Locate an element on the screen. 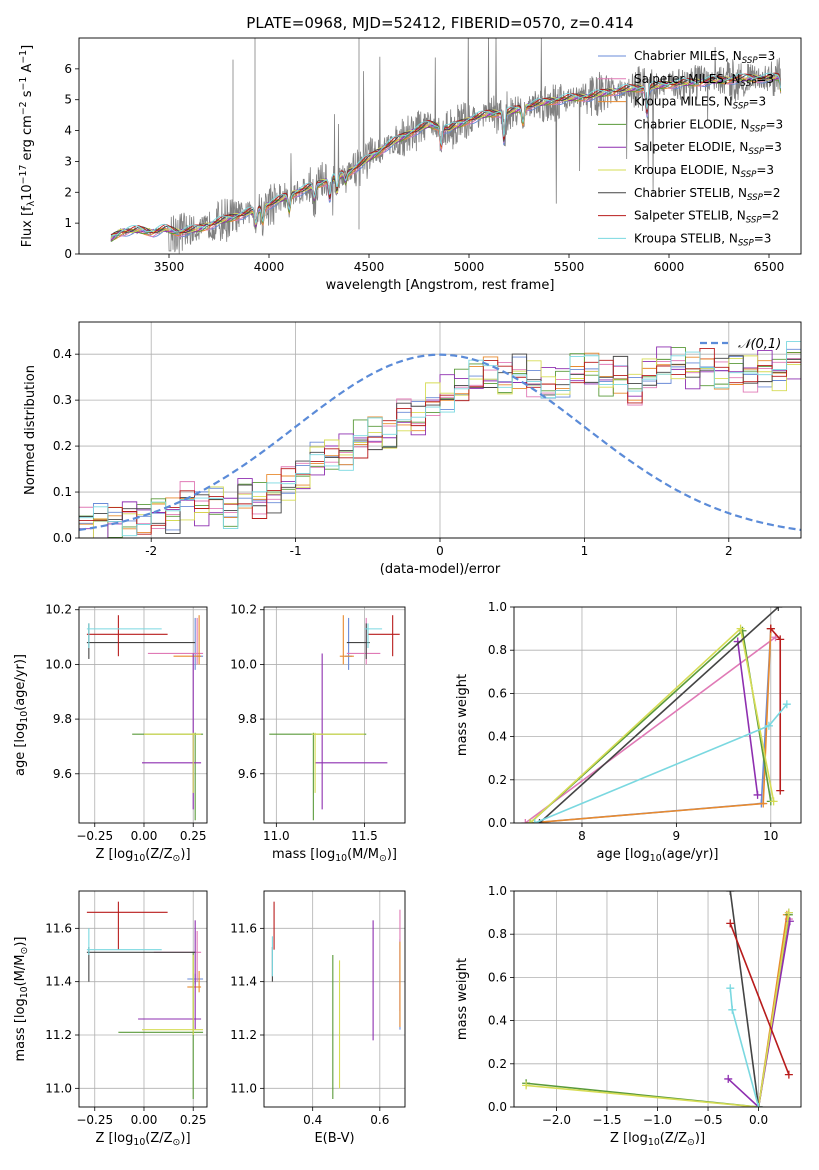  x-tick-label: 9 is located at coordinates (677, 836).